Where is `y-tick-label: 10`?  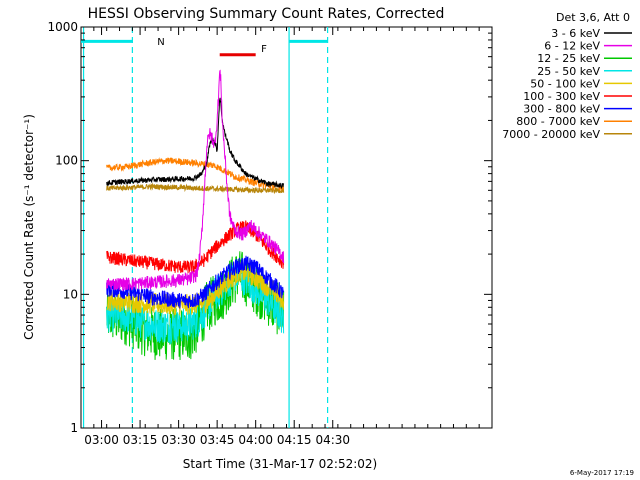 y-tick-label: 10 is located at coordinates (70, 294).